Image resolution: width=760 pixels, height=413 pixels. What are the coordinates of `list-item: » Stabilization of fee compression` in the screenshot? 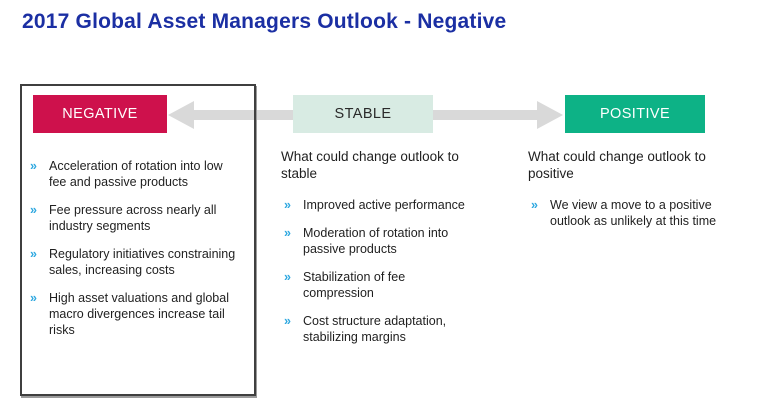 It's located at (378, 285).